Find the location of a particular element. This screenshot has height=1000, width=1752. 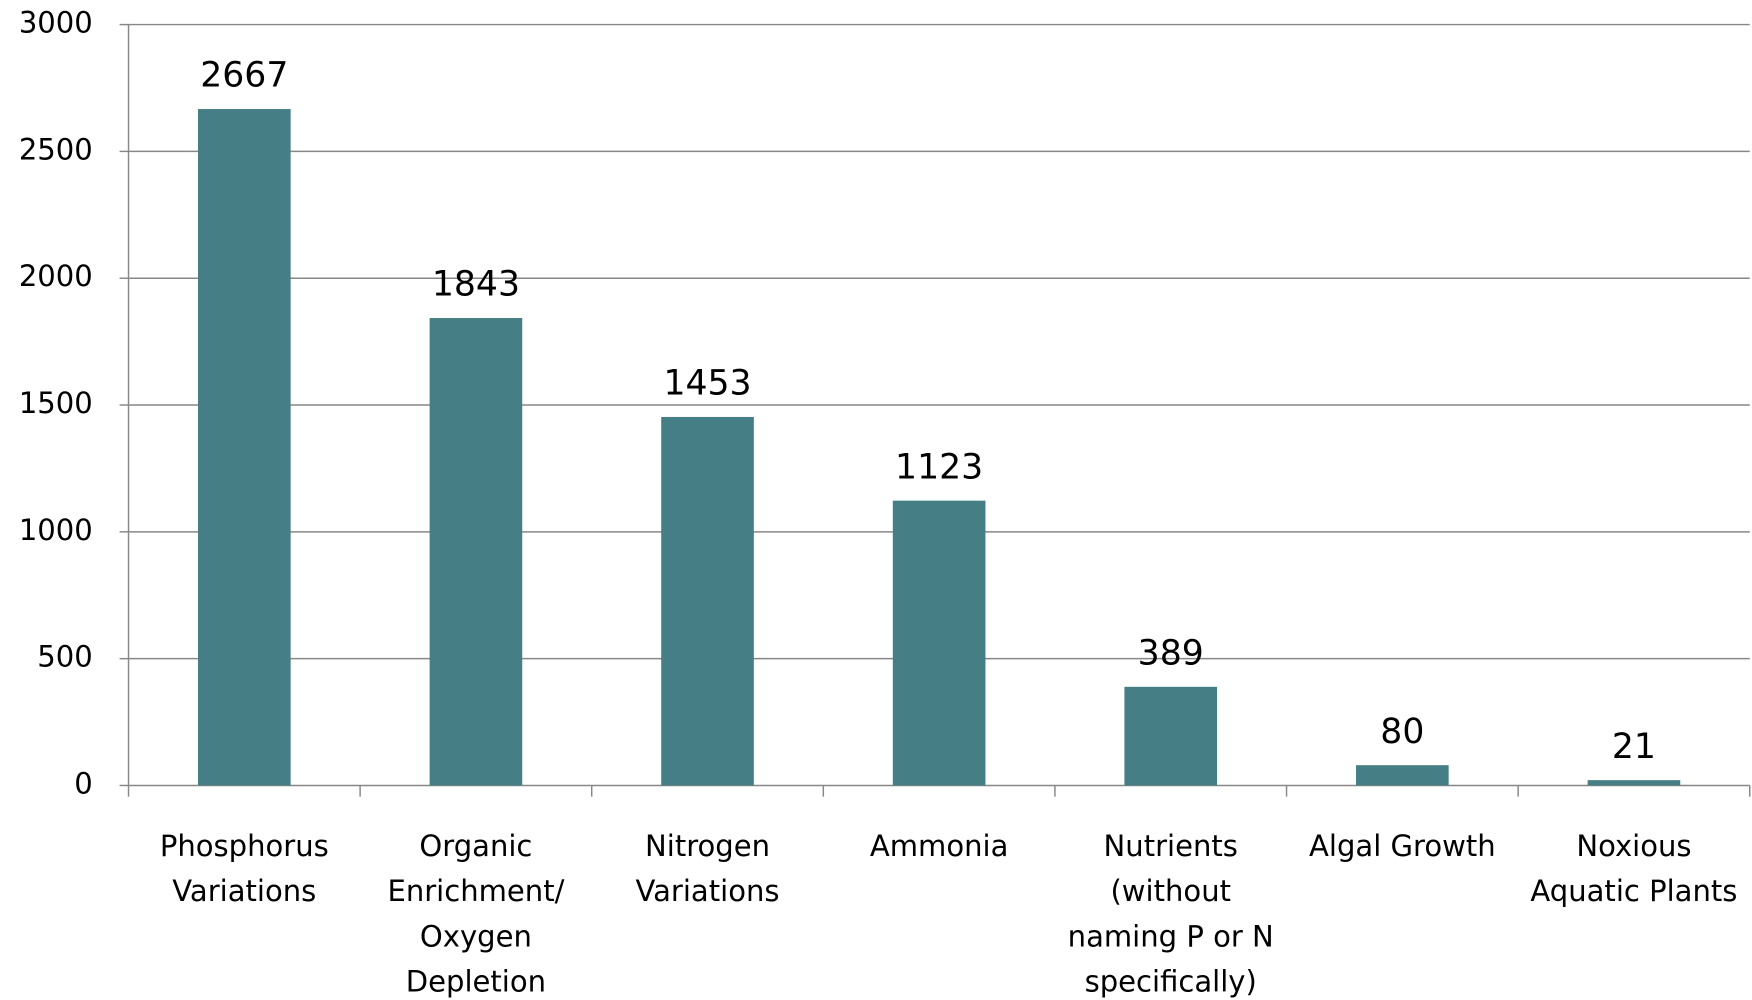

y-tick-label: 1000 is located at coordinates (56, 530).